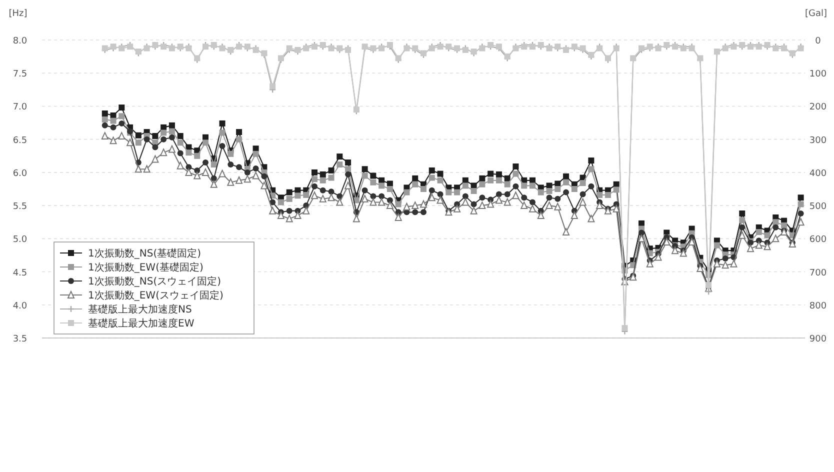 The image size is (834, 472). What do you see at coordinates (20, 240) in the screenshot?
I see `y-tick-label: 5.0` at bounding box center [20, 240].